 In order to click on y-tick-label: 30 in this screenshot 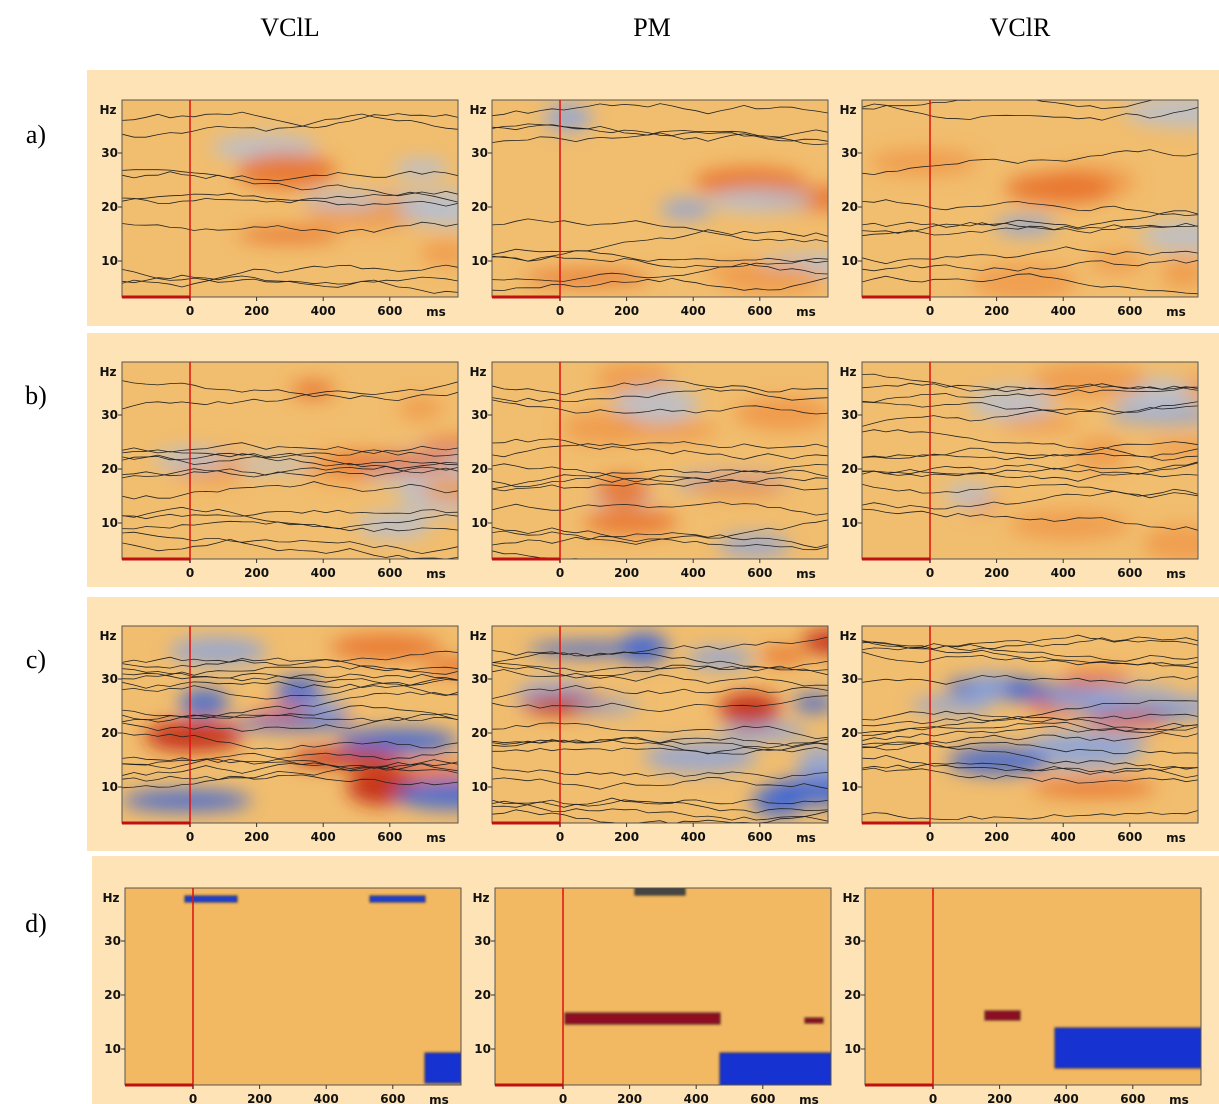, I will do `click(112, 941)`.